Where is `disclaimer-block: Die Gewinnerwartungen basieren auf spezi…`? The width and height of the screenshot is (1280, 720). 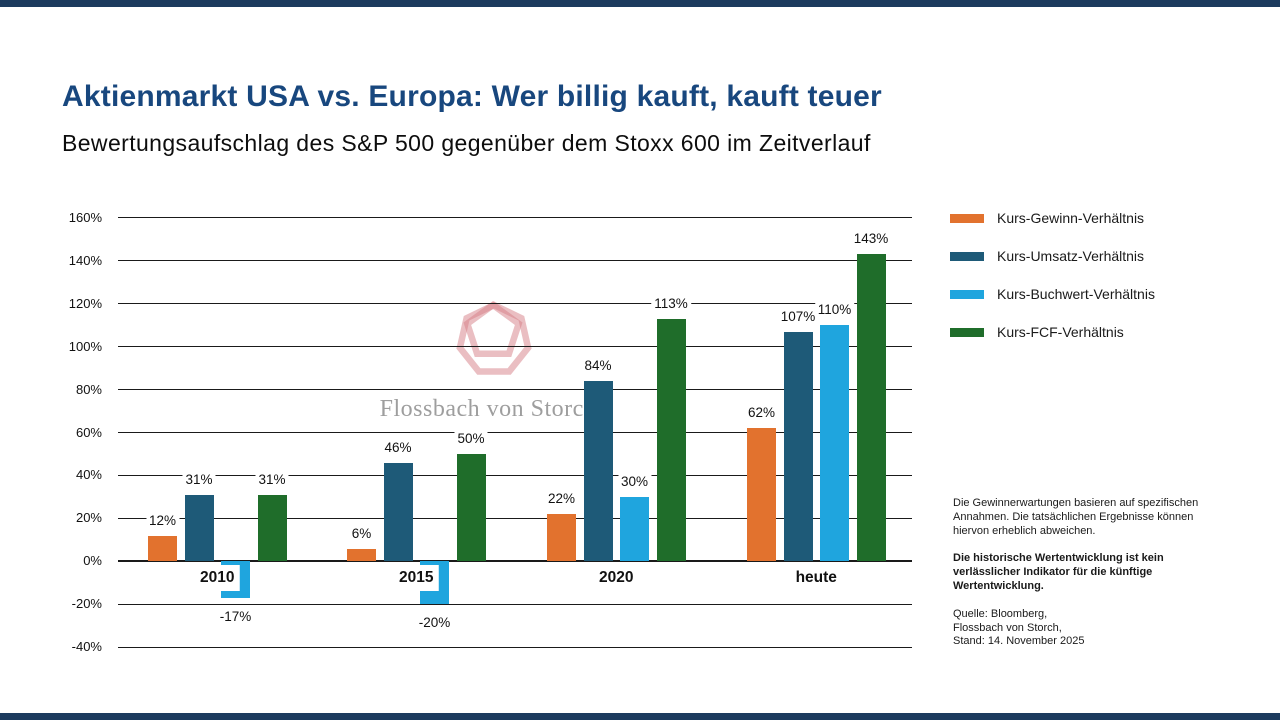 disclaimer-block: Die Gewinnerwartungen basieren auf spezi… is located at coordinates (1084, 573).